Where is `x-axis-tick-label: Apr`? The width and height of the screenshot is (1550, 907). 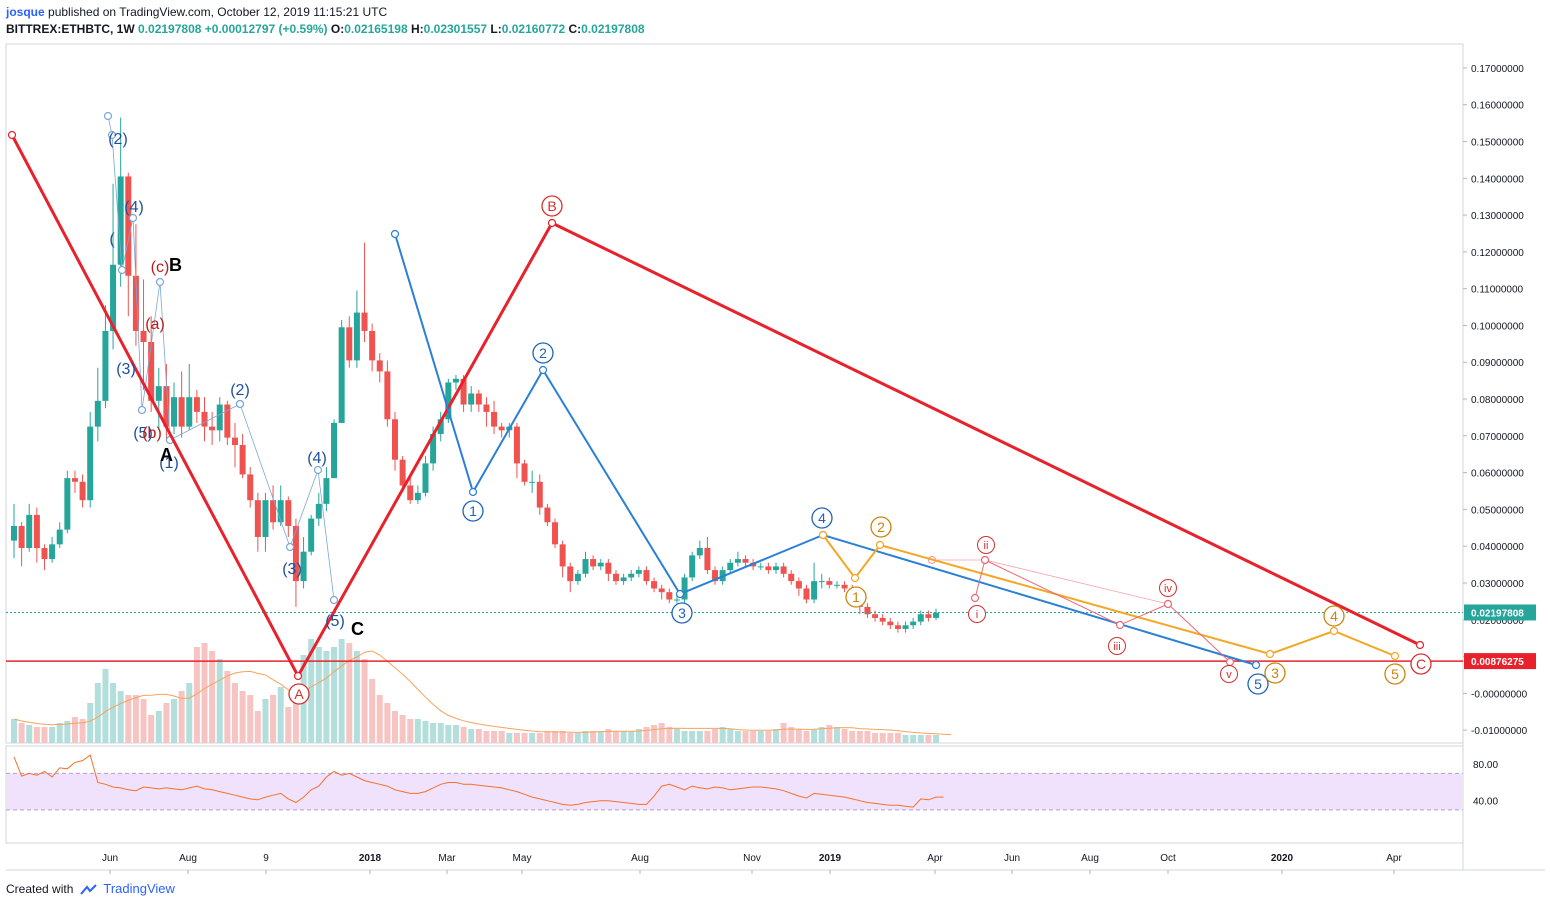
x-axis-tick-label: Apr is located at coordinates (1394, 858).